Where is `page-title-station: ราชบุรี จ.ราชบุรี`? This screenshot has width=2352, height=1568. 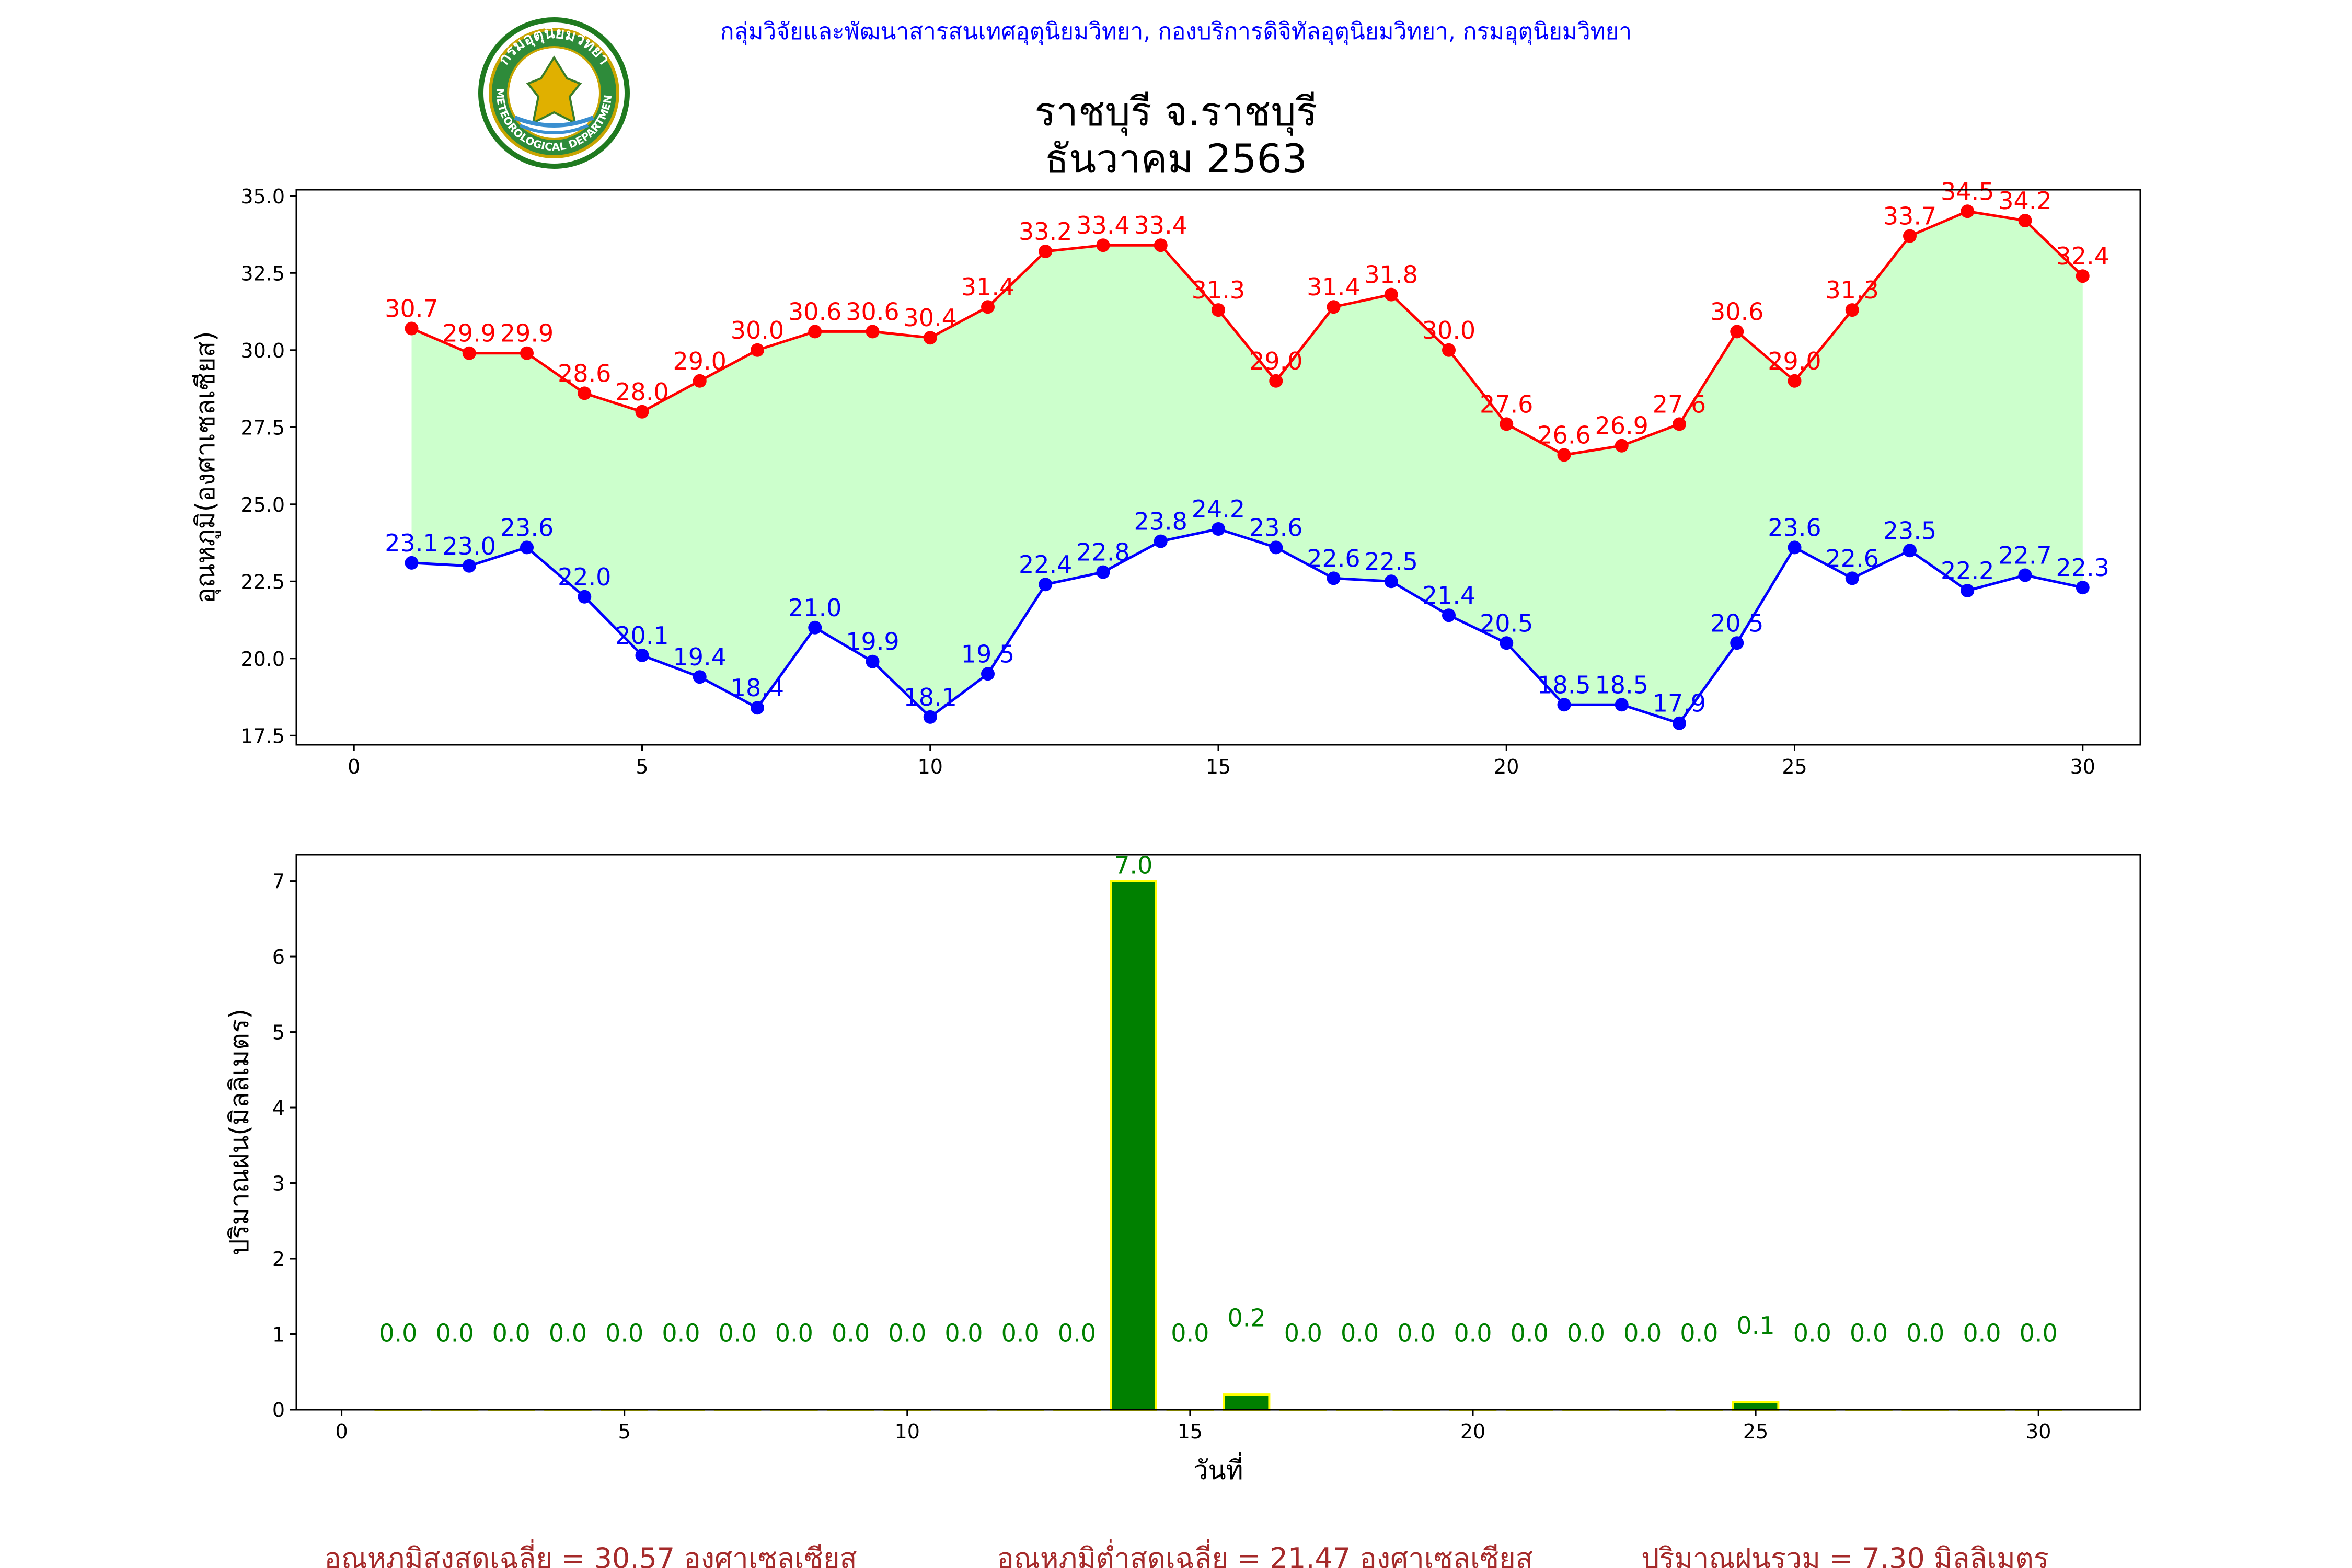
page-title-station: ราชบุรี จ.ราชบุรี is located at coordinates (1175, 112).